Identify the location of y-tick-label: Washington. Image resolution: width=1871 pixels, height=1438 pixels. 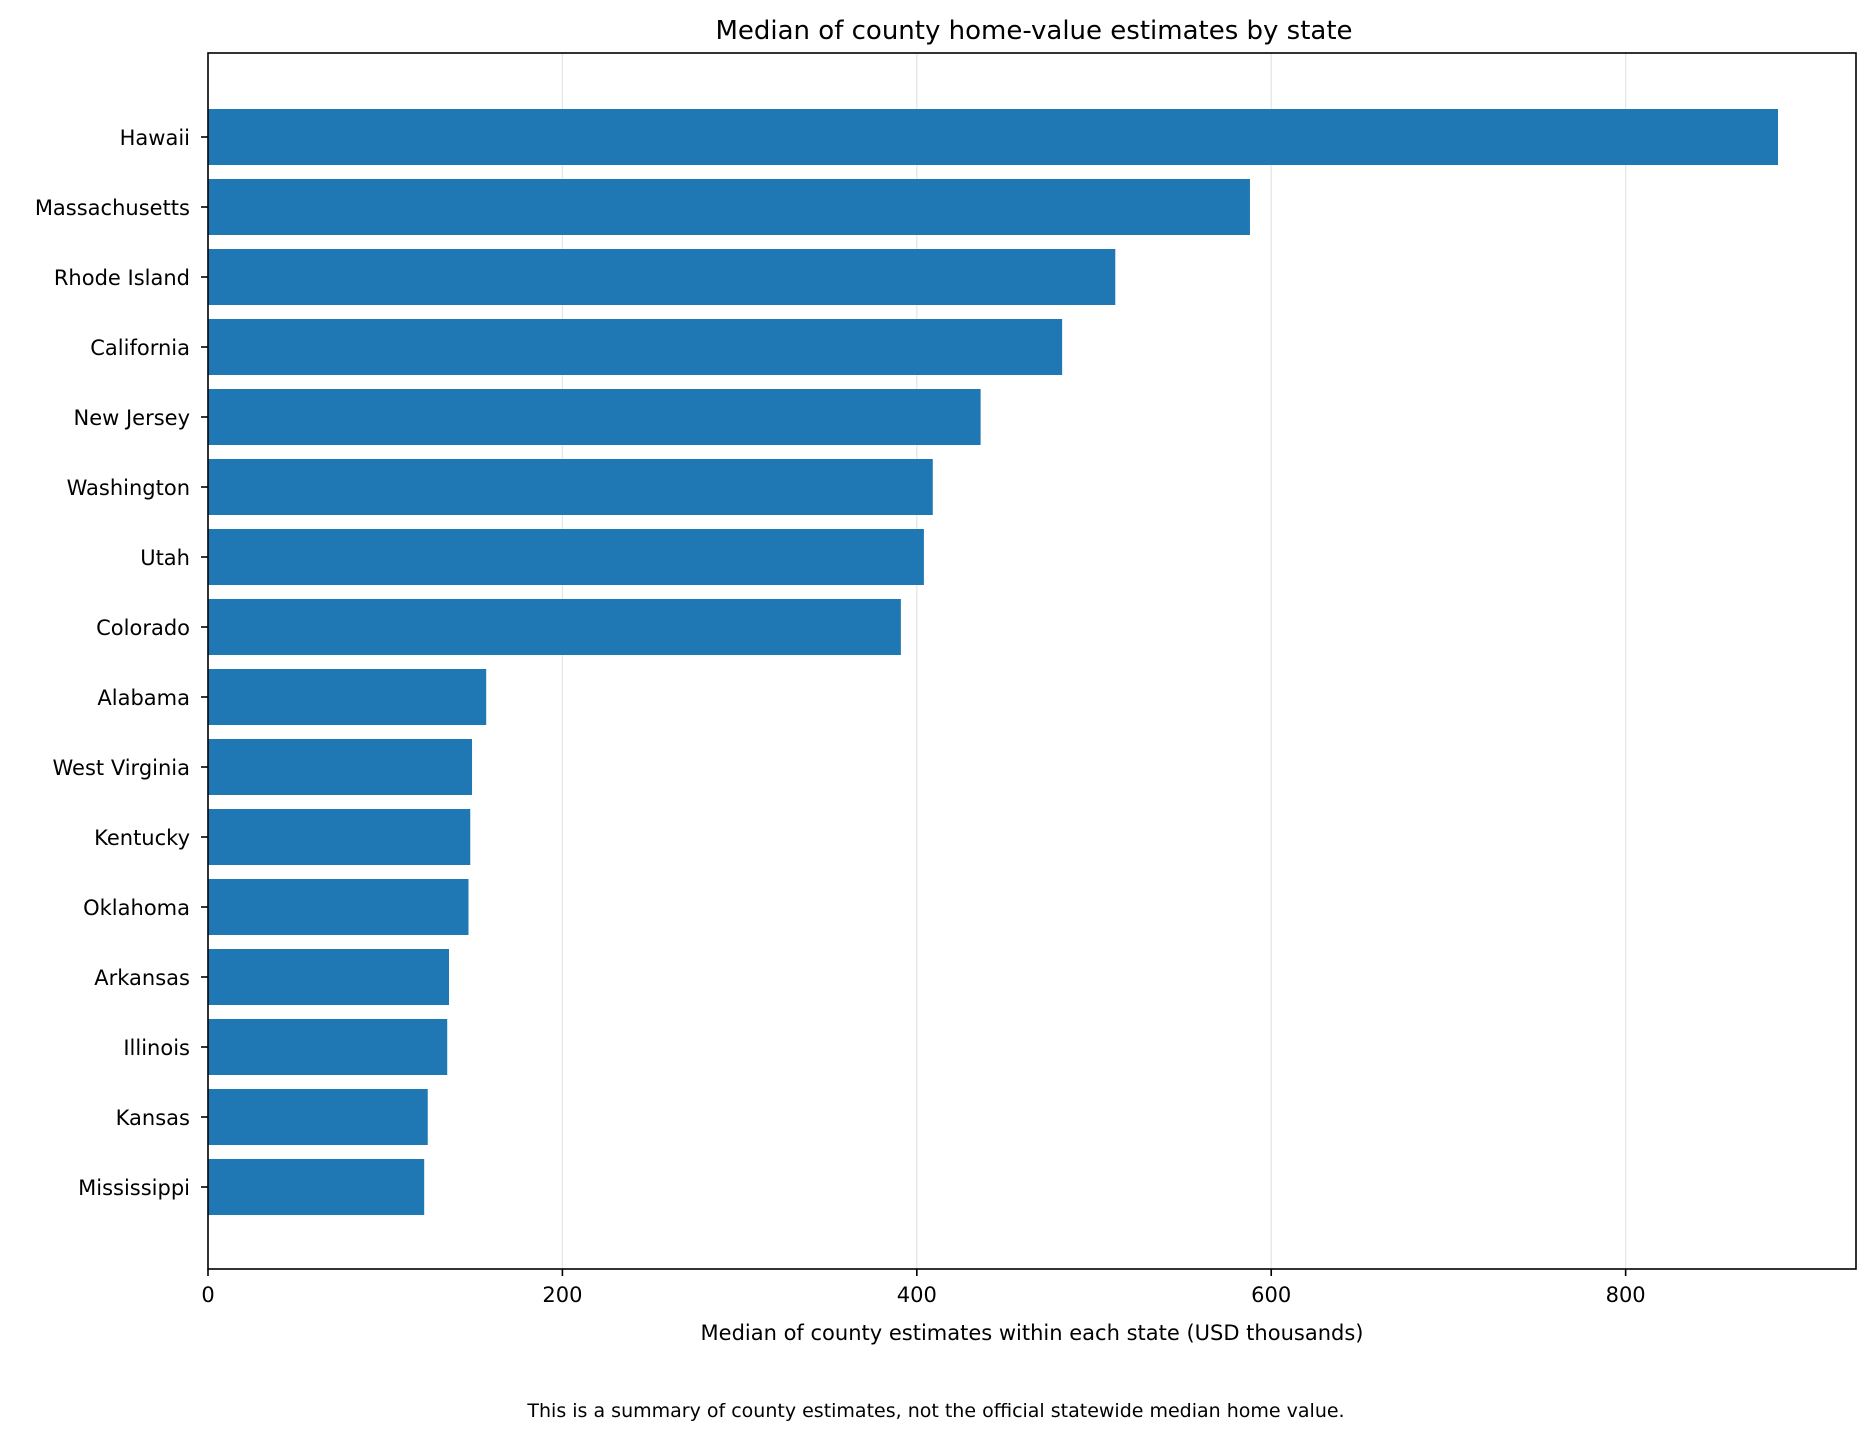
(128, 488).